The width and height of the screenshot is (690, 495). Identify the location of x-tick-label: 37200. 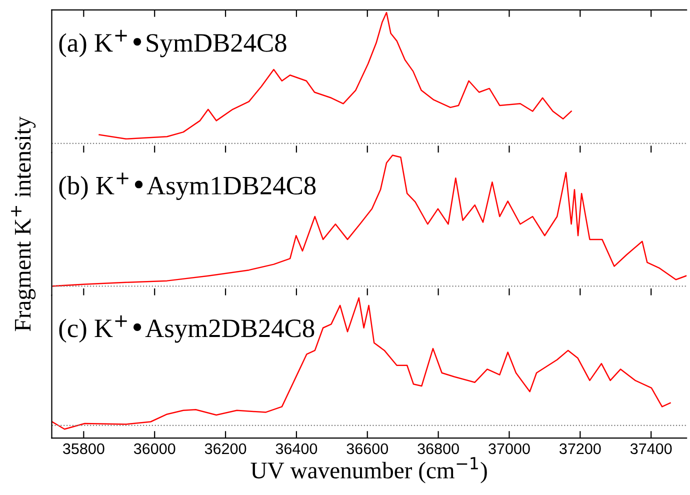
(580, 448).